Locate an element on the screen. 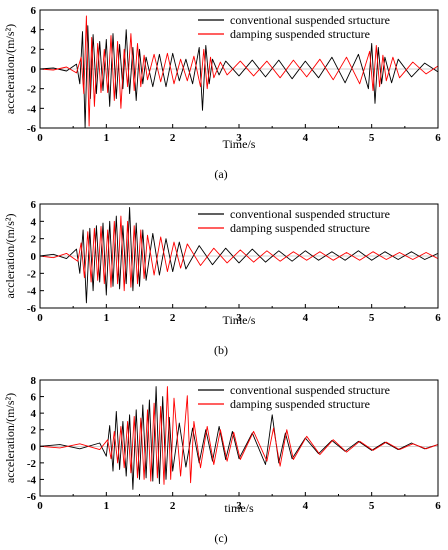 This screenshot has width=448, height=550. x-tick-label-3-5: 5 is located at coordinates (372, 506).